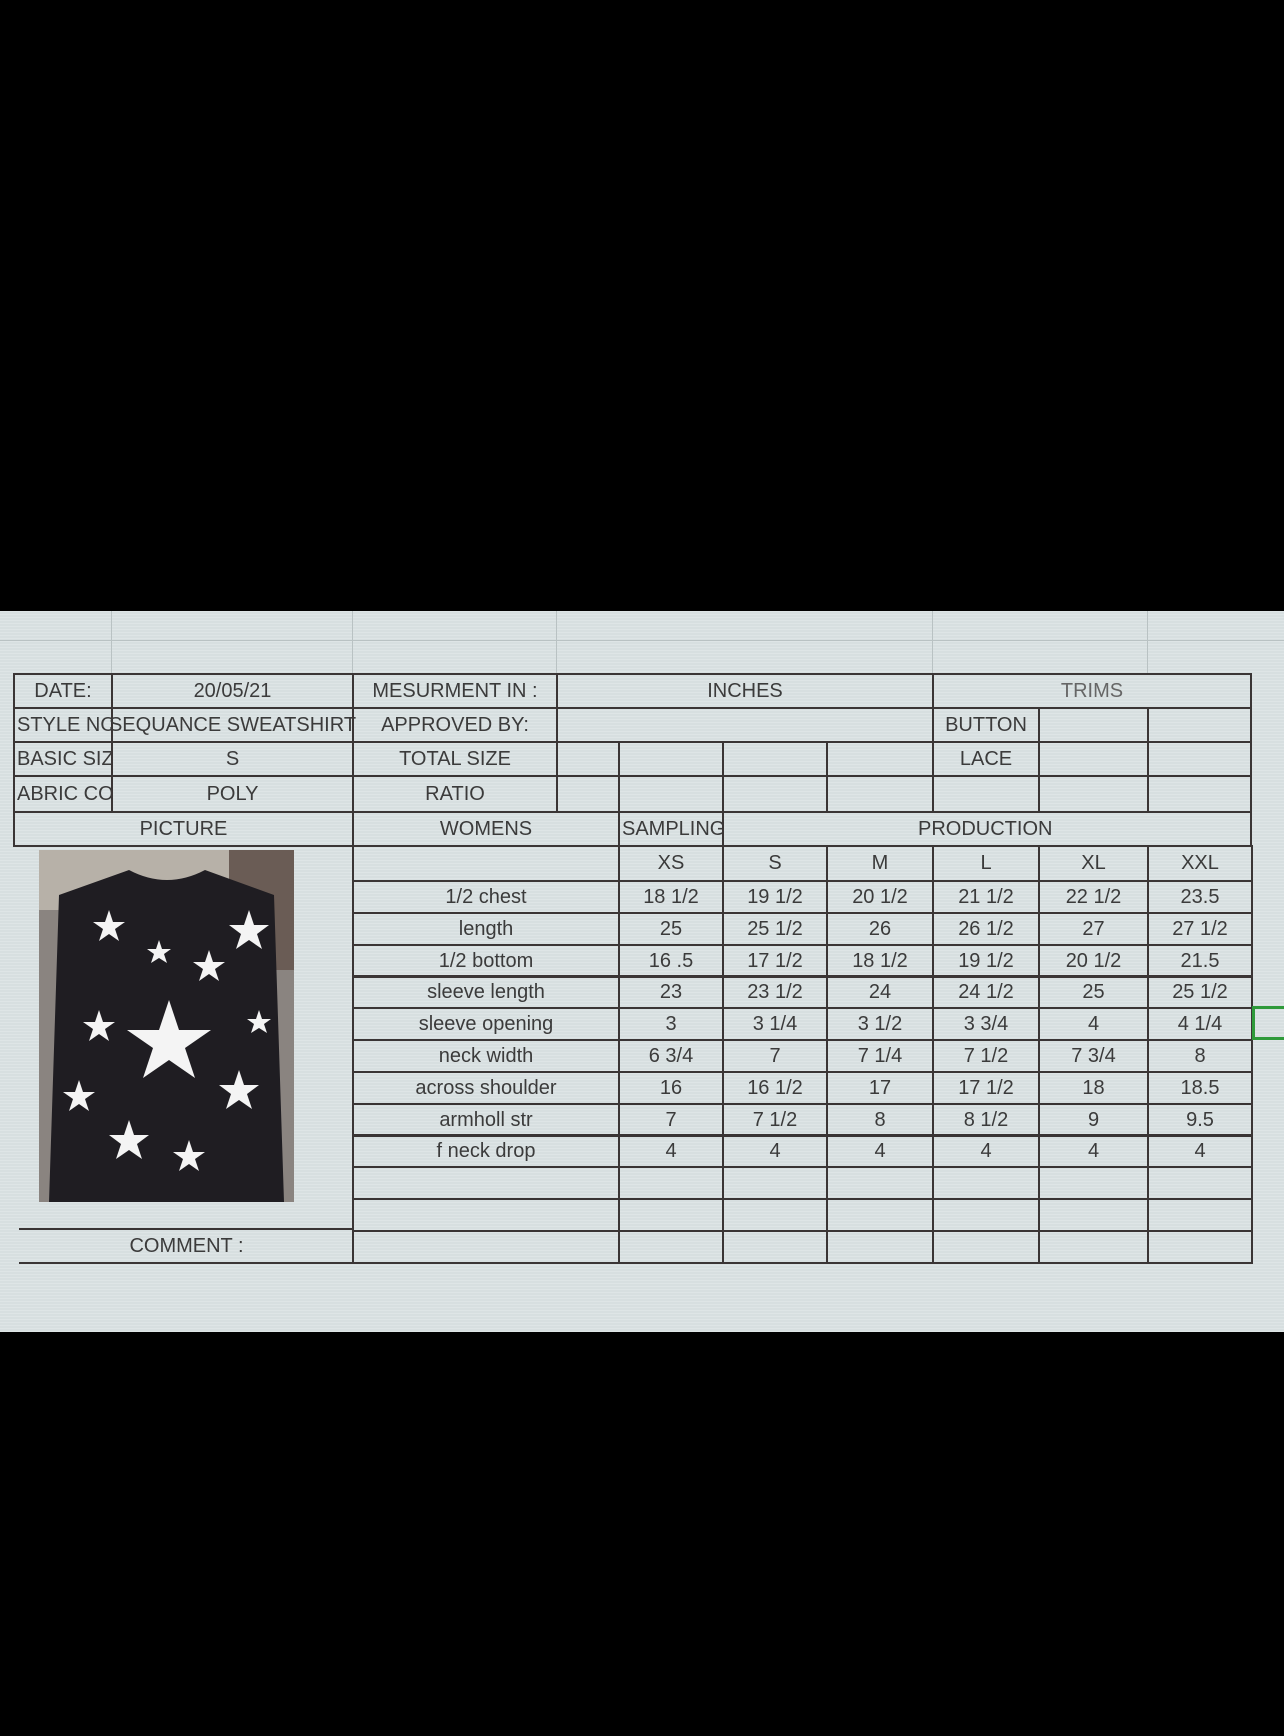  Describe the element at coordinates (1093, 1056) in the screenshot. I see `measurement-value: 7 3/4` at that location.